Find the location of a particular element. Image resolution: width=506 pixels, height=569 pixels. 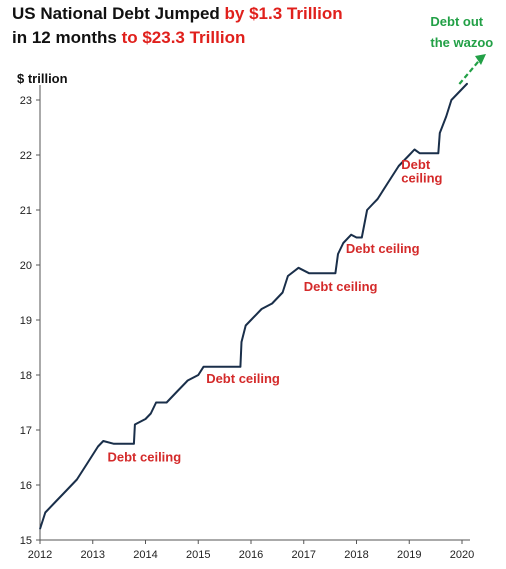

wazoo-arrow-head is located at coordinates (480, 59).